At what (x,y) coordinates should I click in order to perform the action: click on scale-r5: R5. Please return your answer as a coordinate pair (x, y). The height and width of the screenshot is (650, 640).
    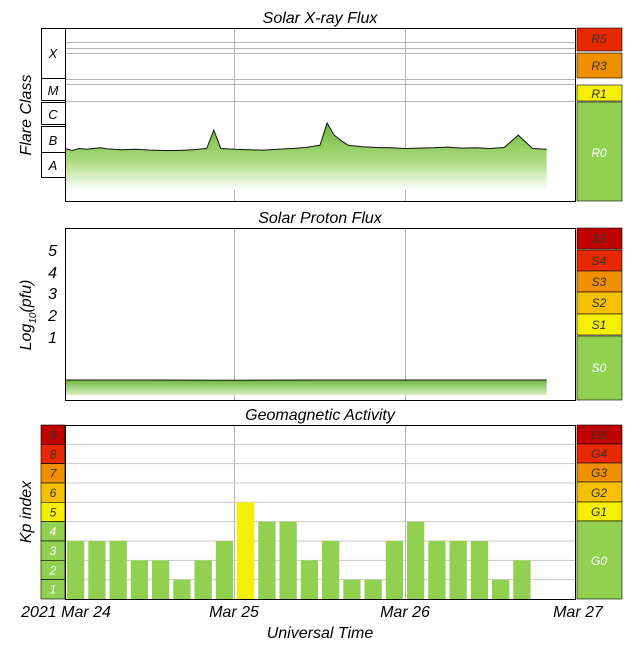
    Looking at the image, I should click on (599, 39).